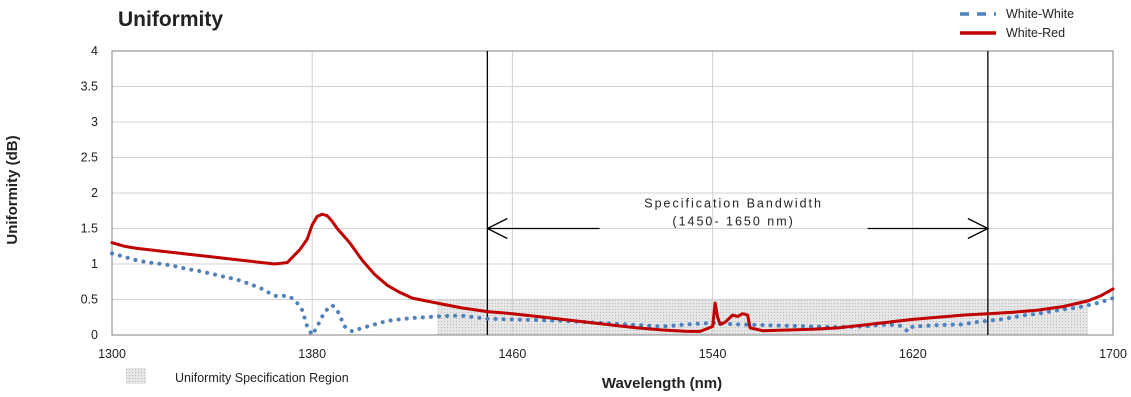  I want to click on x-tick-label: 1700, so click(1113, 354).